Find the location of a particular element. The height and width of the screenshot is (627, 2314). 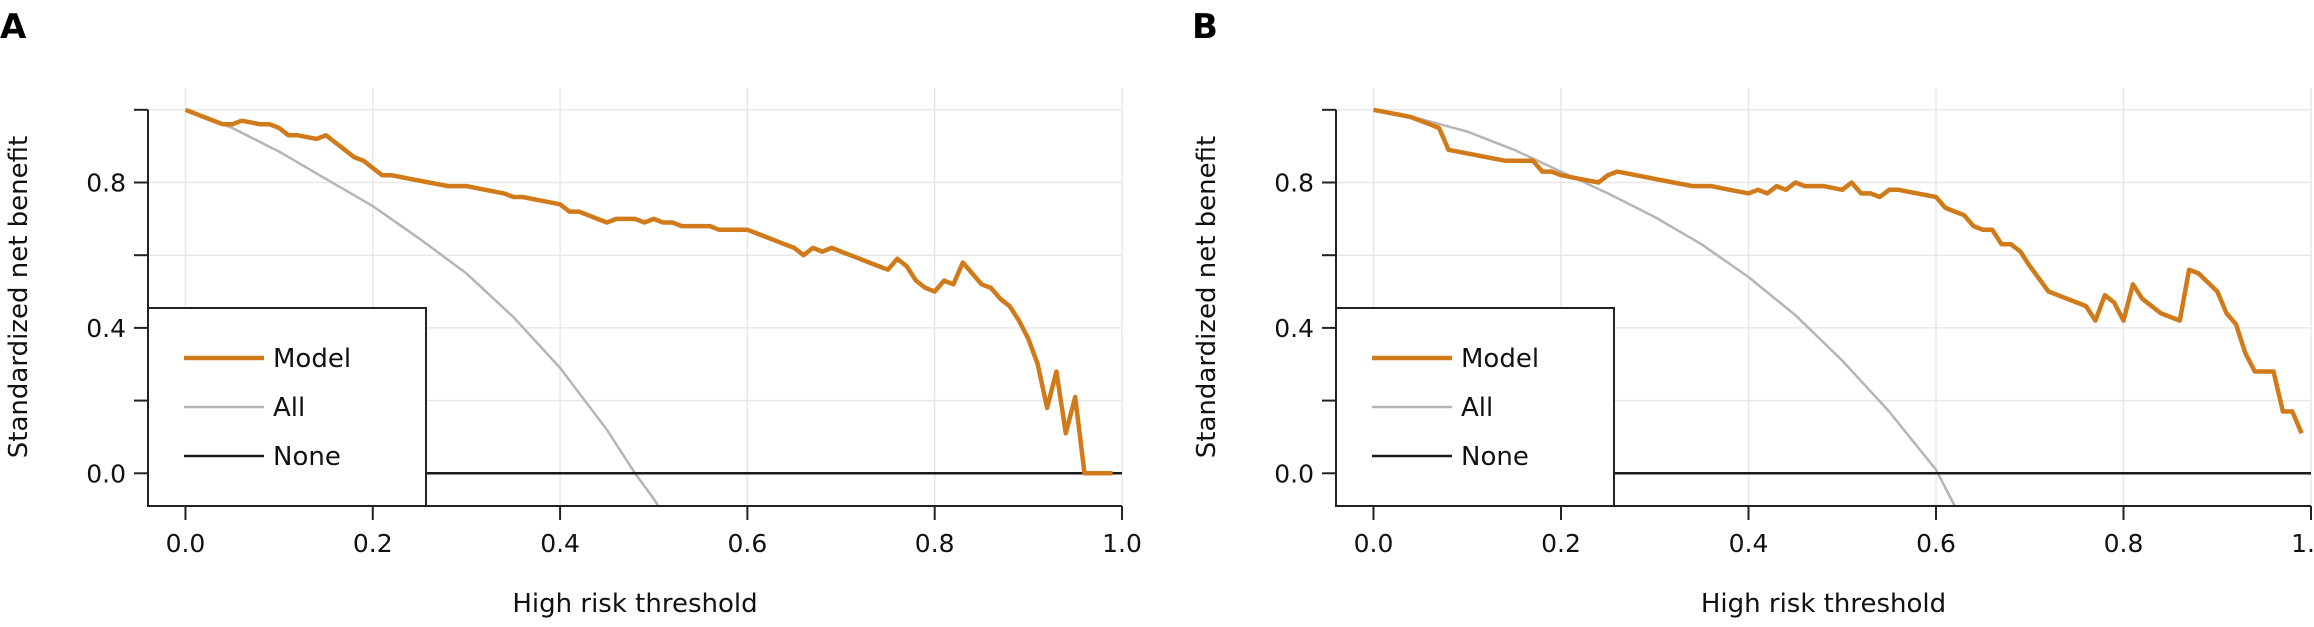

panel-b-x-tick-label-0: 0.0 is located at coordinates (1374, 543).